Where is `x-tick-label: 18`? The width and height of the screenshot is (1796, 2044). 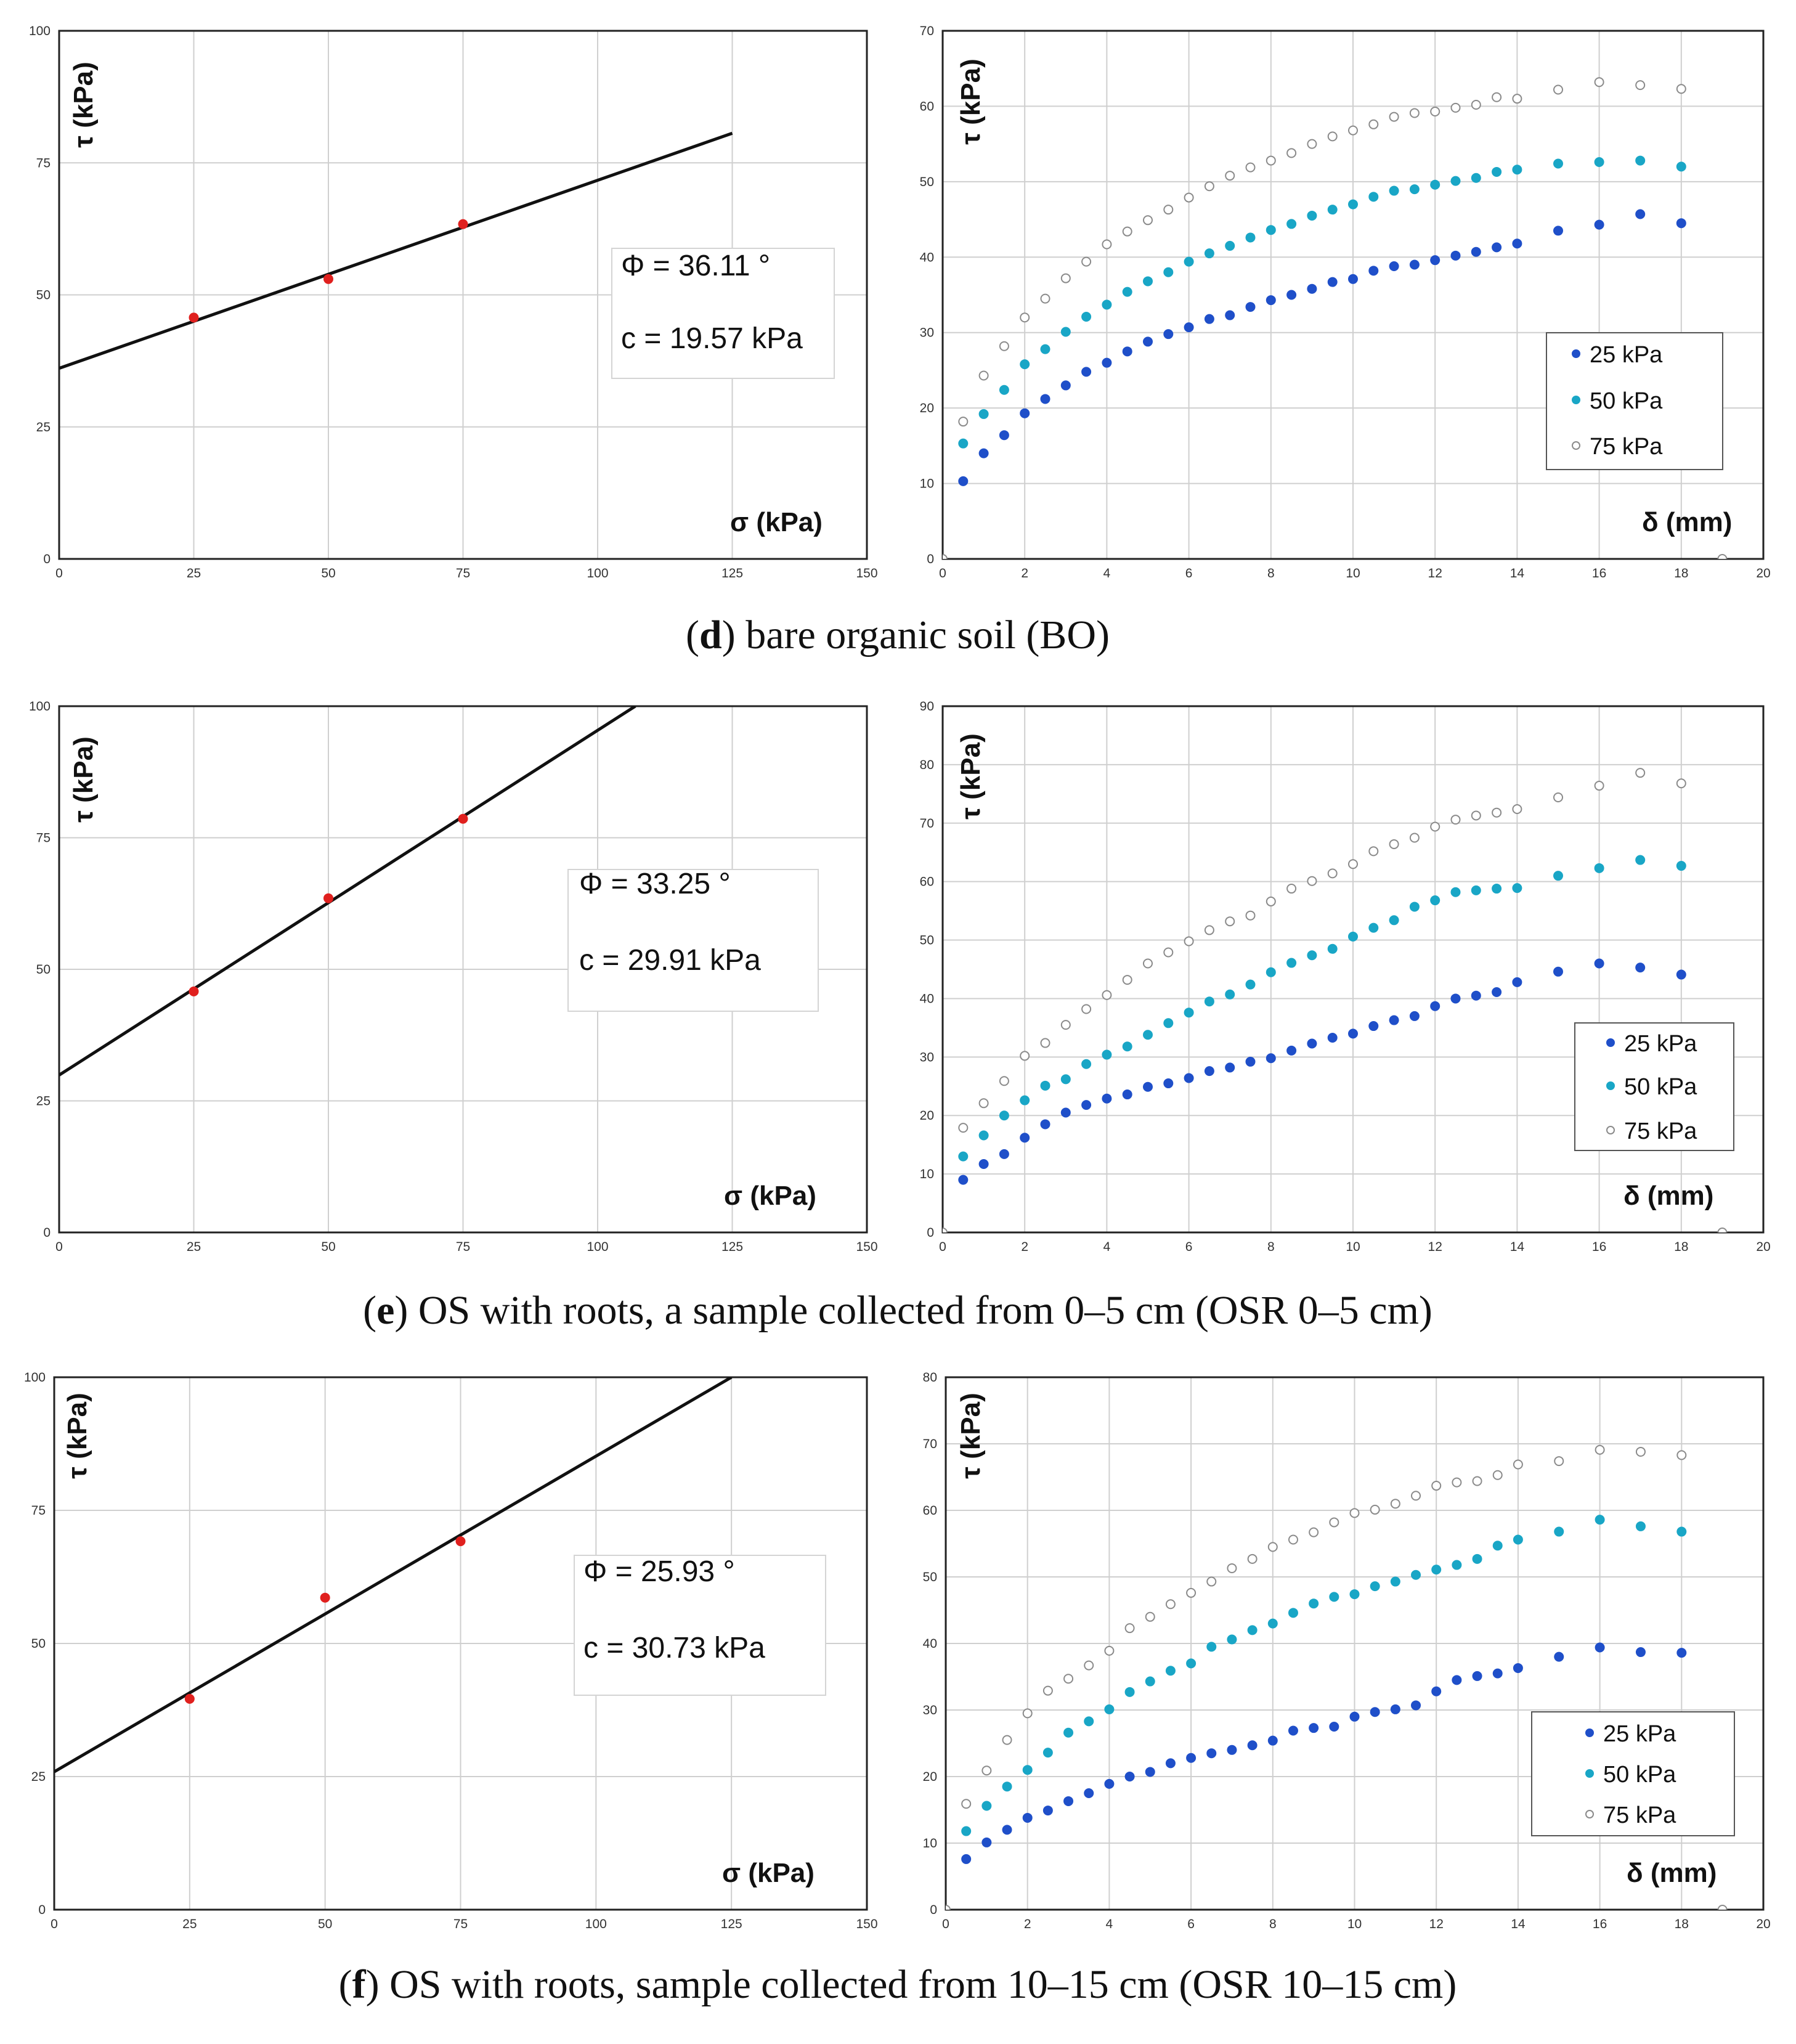 x-tick-label: 18 is located at coordinates (1681, 1247).